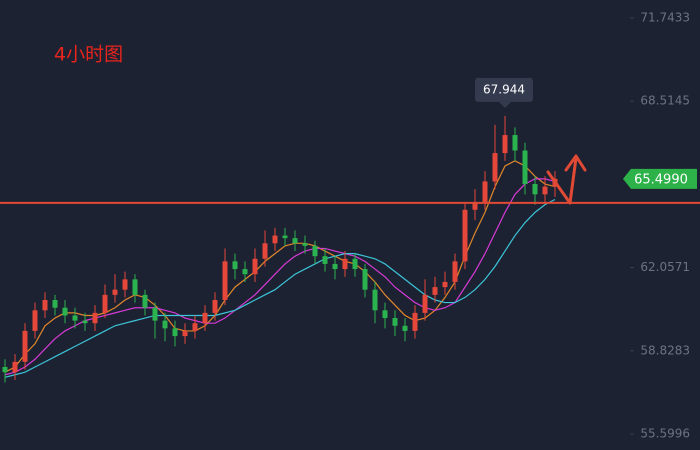 This screenshot has width=700, height=450. I want to click on callout-box, so click(504, 89).